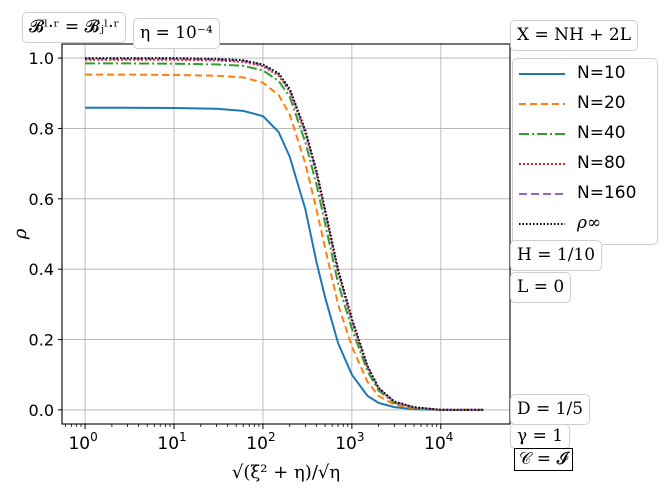 Image resolution: width=670 pixels, height=498 pixels. Describe the element at coordinates (607, 193) in the screenshot. I see `legend-label: N=160` at that location.